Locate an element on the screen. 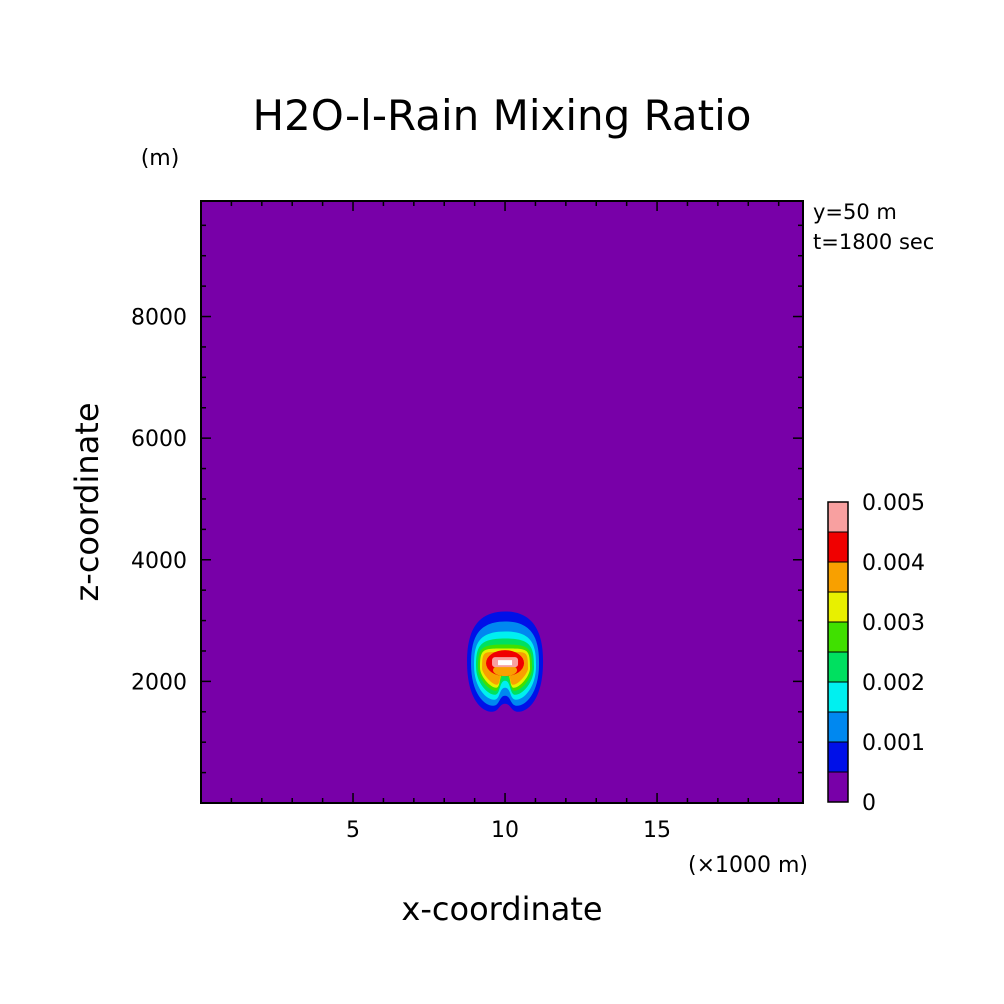 This screenshot has width=1004, height=1004. y-axis-label: z-coordinate is located at coordinates (87, 501).